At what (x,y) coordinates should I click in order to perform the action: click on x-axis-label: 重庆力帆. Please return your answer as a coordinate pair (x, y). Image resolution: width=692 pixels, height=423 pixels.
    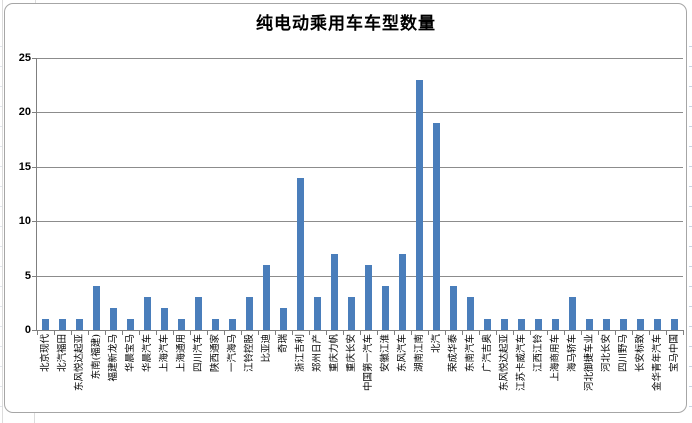
    Looking at the image, I should click on (334, 353).